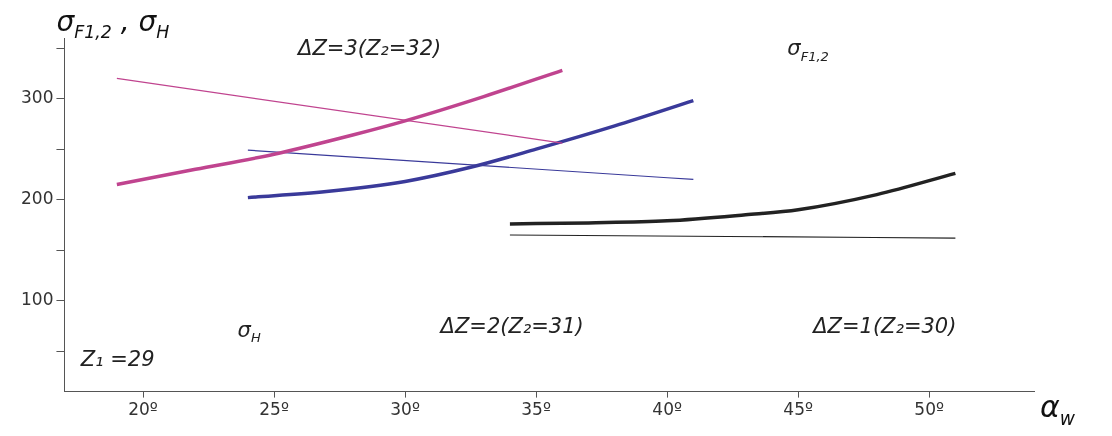 This screenshot has height=436, width=1112. What do you see at coordinates (929, 409) in the screenshot?
I see `x-tick-label: 50º` at bounding box center [929, 409].